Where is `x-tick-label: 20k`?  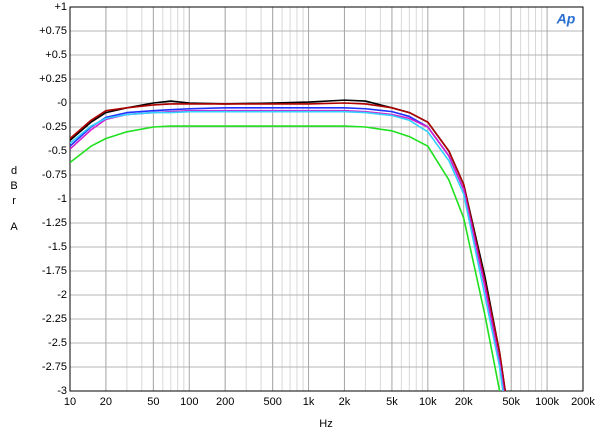
x-tick-label: 20k is located at coordinates (464, 402).